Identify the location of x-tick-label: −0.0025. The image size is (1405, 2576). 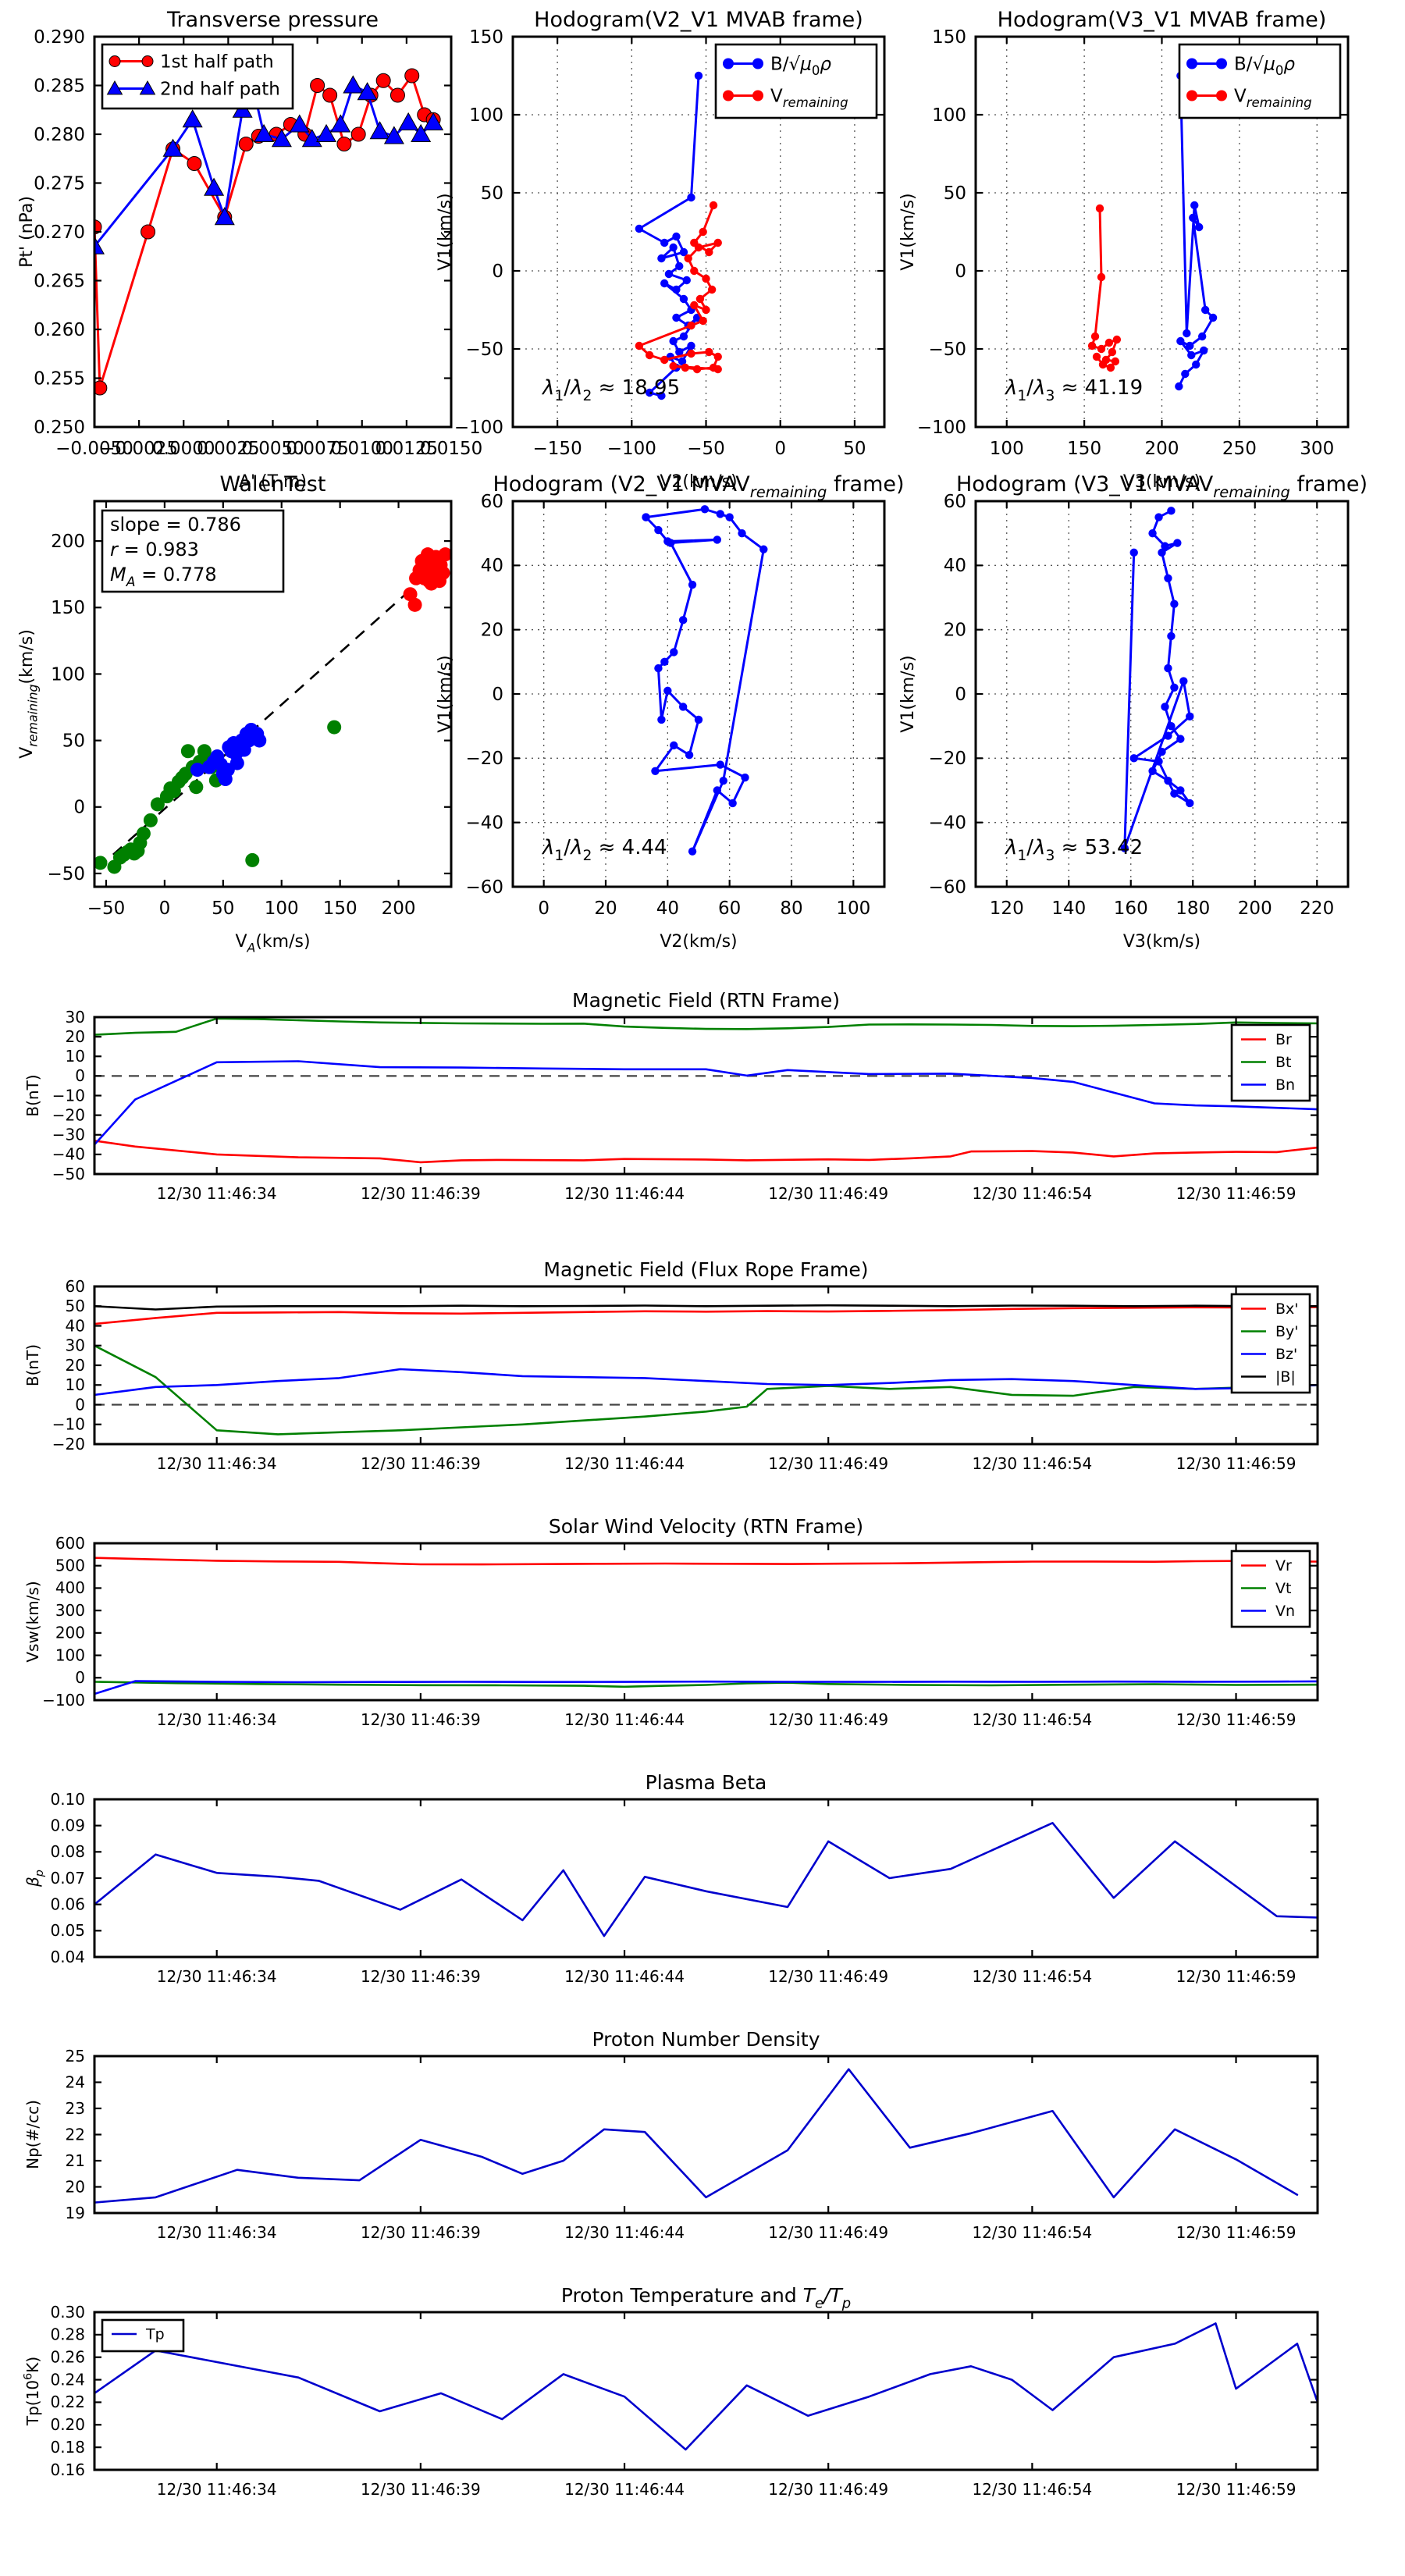
(139, 449).